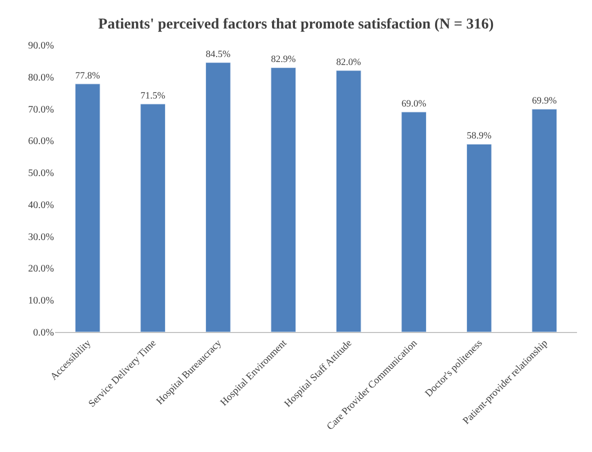  I want to click on data-label: 77.8%, so click(87, 76).